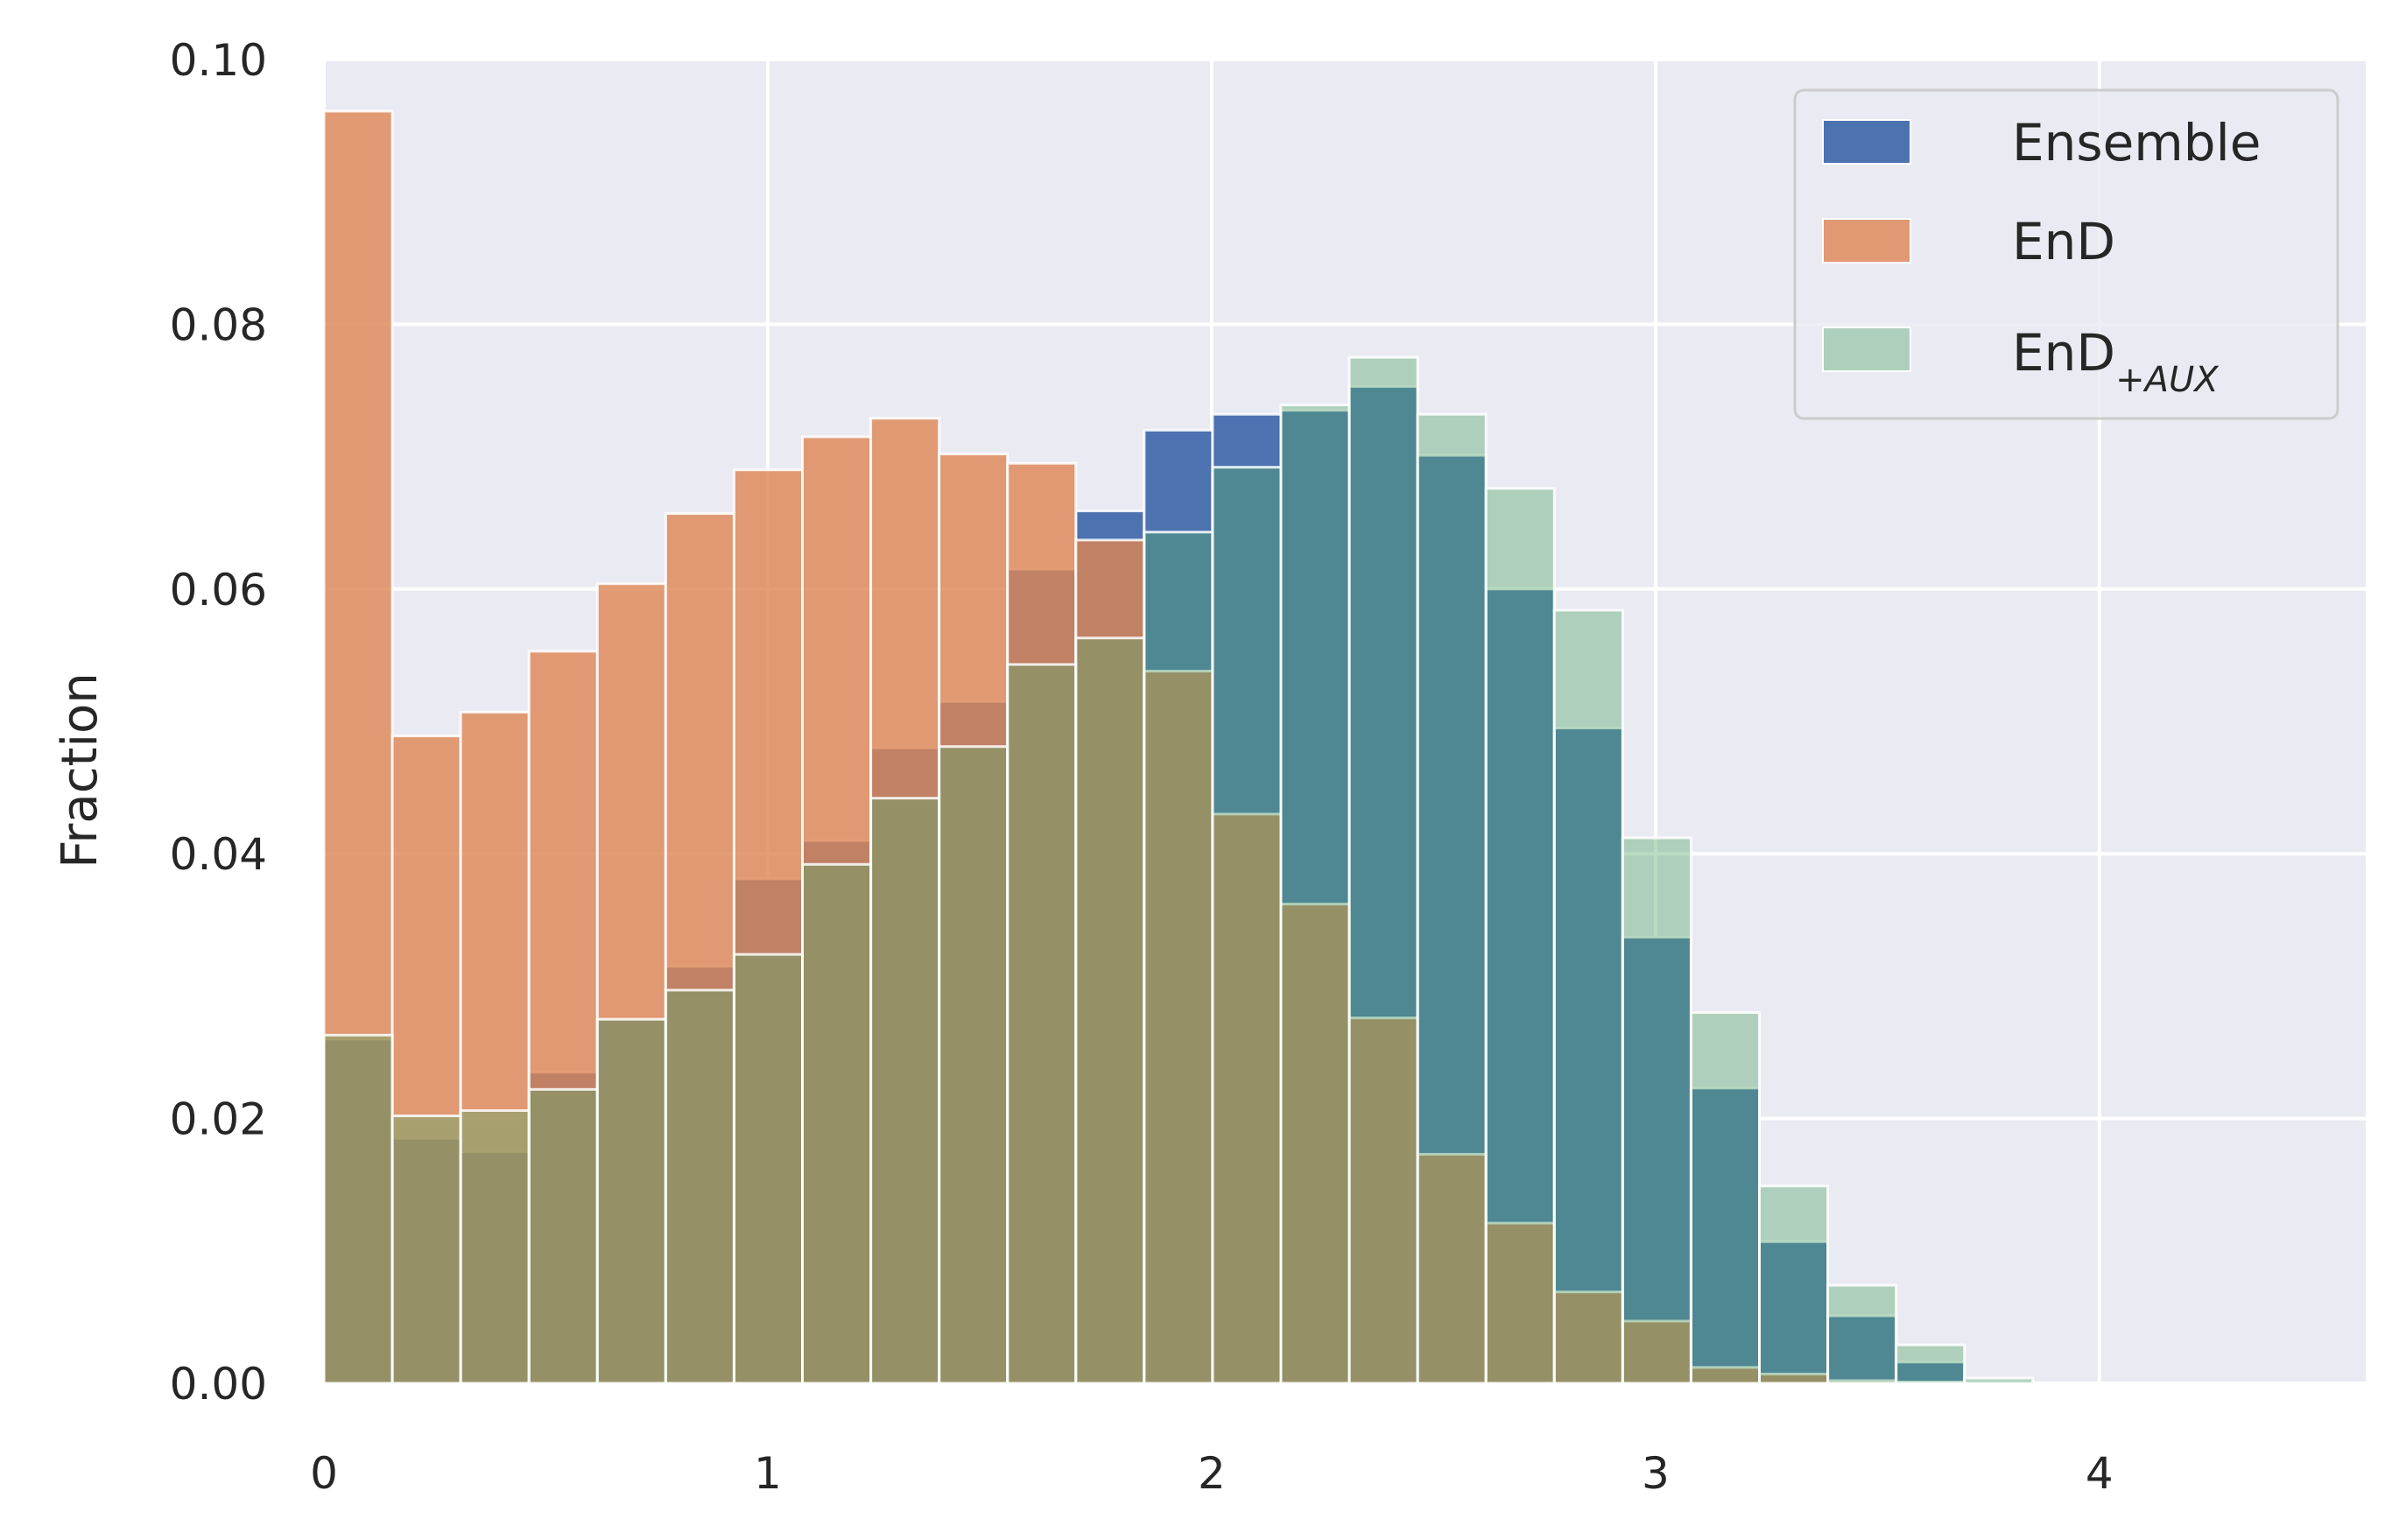 This screenshot has width=2406, height=1540. What do you see at coordinates (768, 1474) in the screenshot?
I see `x-tick-label: 1` at bounding box center [768, 1474].